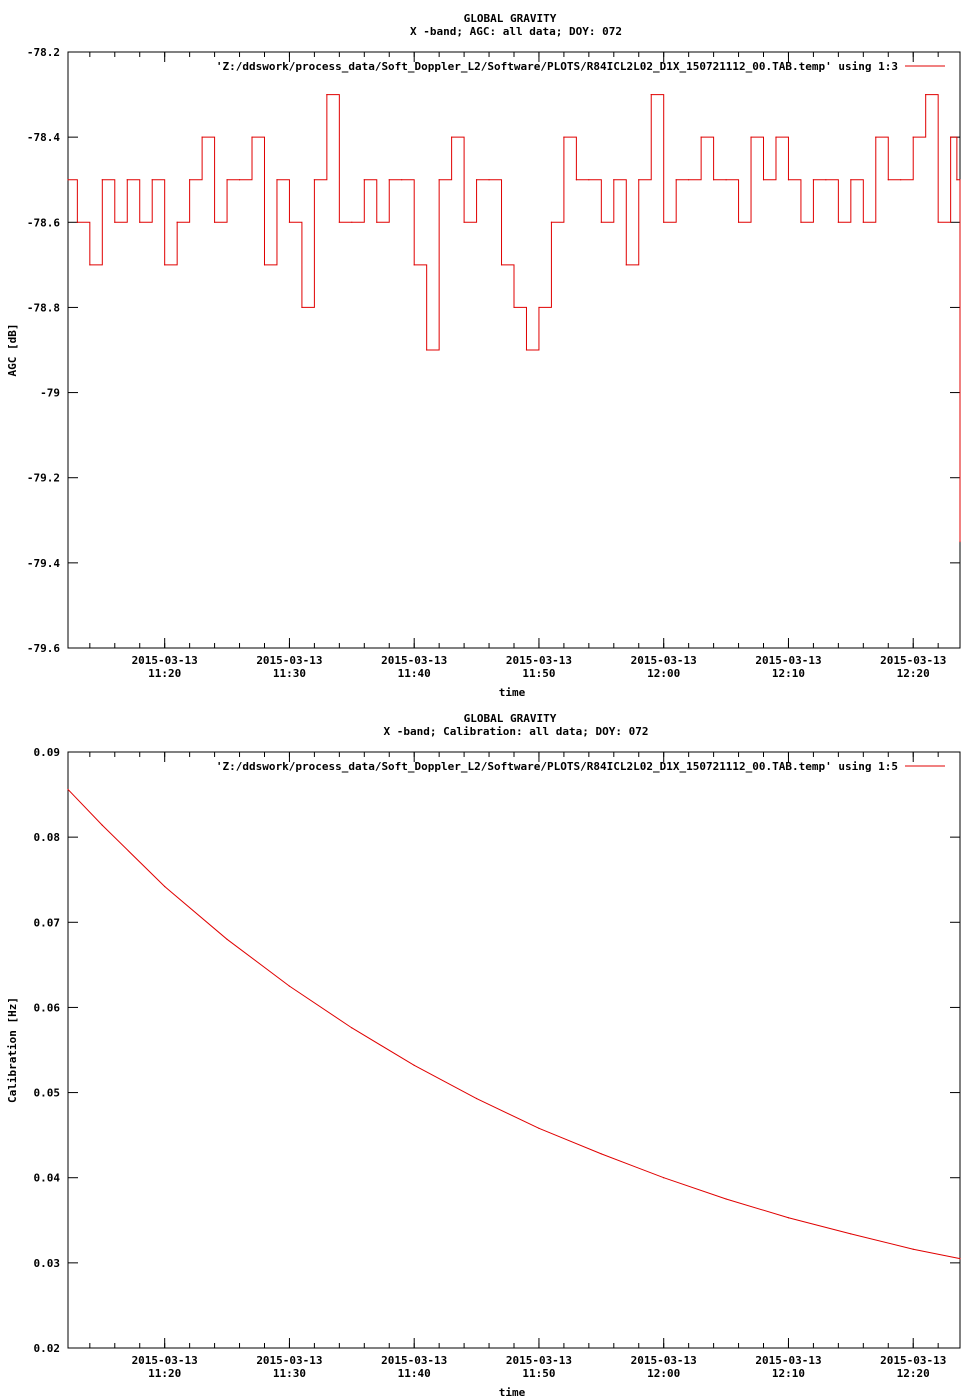 This screenshot has height=1400, width=980. I want to click on chart-subtitle: X -band; AGC: all data; DOY: 072, so click(516, 31).